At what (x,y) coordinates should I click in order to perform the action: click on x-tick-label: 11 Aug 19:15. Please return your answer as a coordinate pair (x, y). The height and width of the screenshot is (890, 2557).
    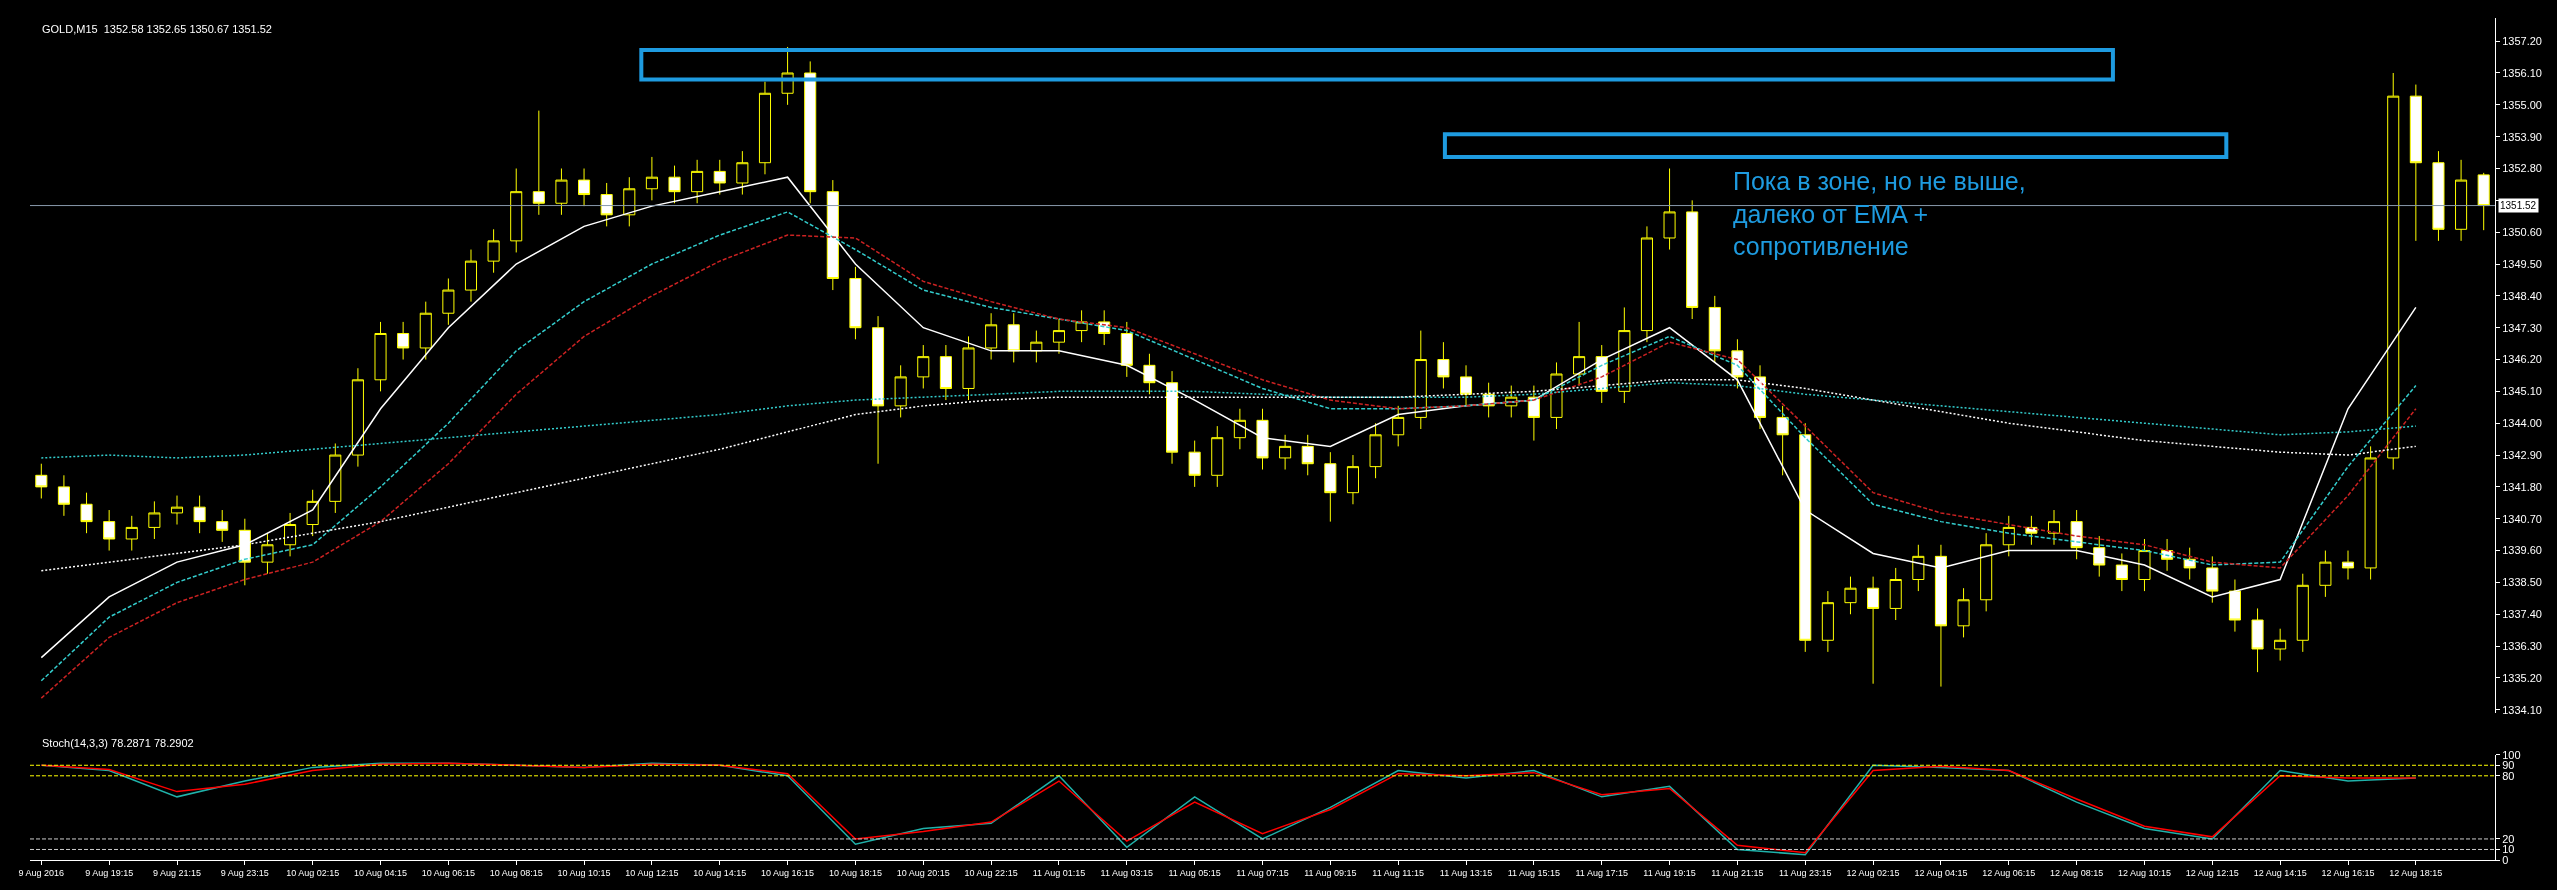
    Looking at the image, I should click on (1669, 872).